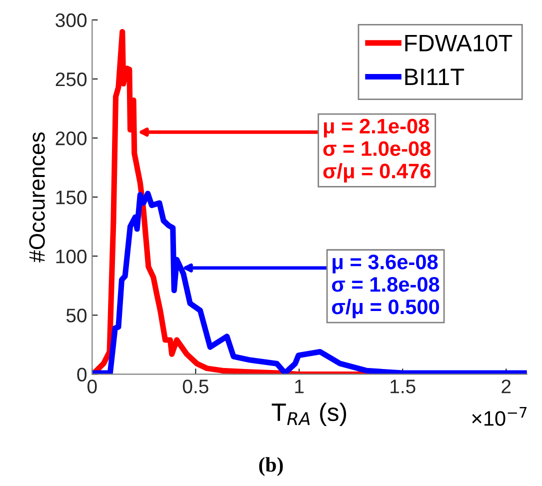 Image resolution: width=542 pixels, height=486 pixels. I want to click on legend-label: BI11T, so click(434, 77).